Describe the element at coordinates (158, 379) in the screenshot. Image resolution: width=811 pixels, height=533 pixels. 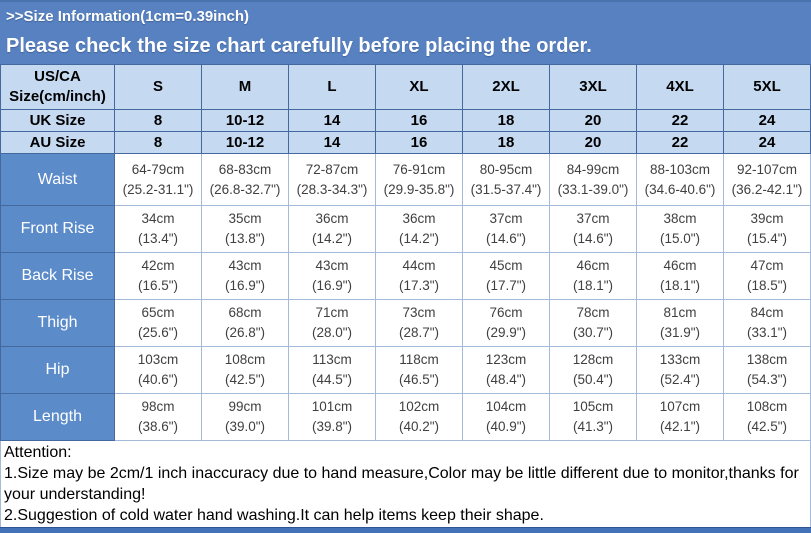
I see `inch-value: (40.6")` at that location.